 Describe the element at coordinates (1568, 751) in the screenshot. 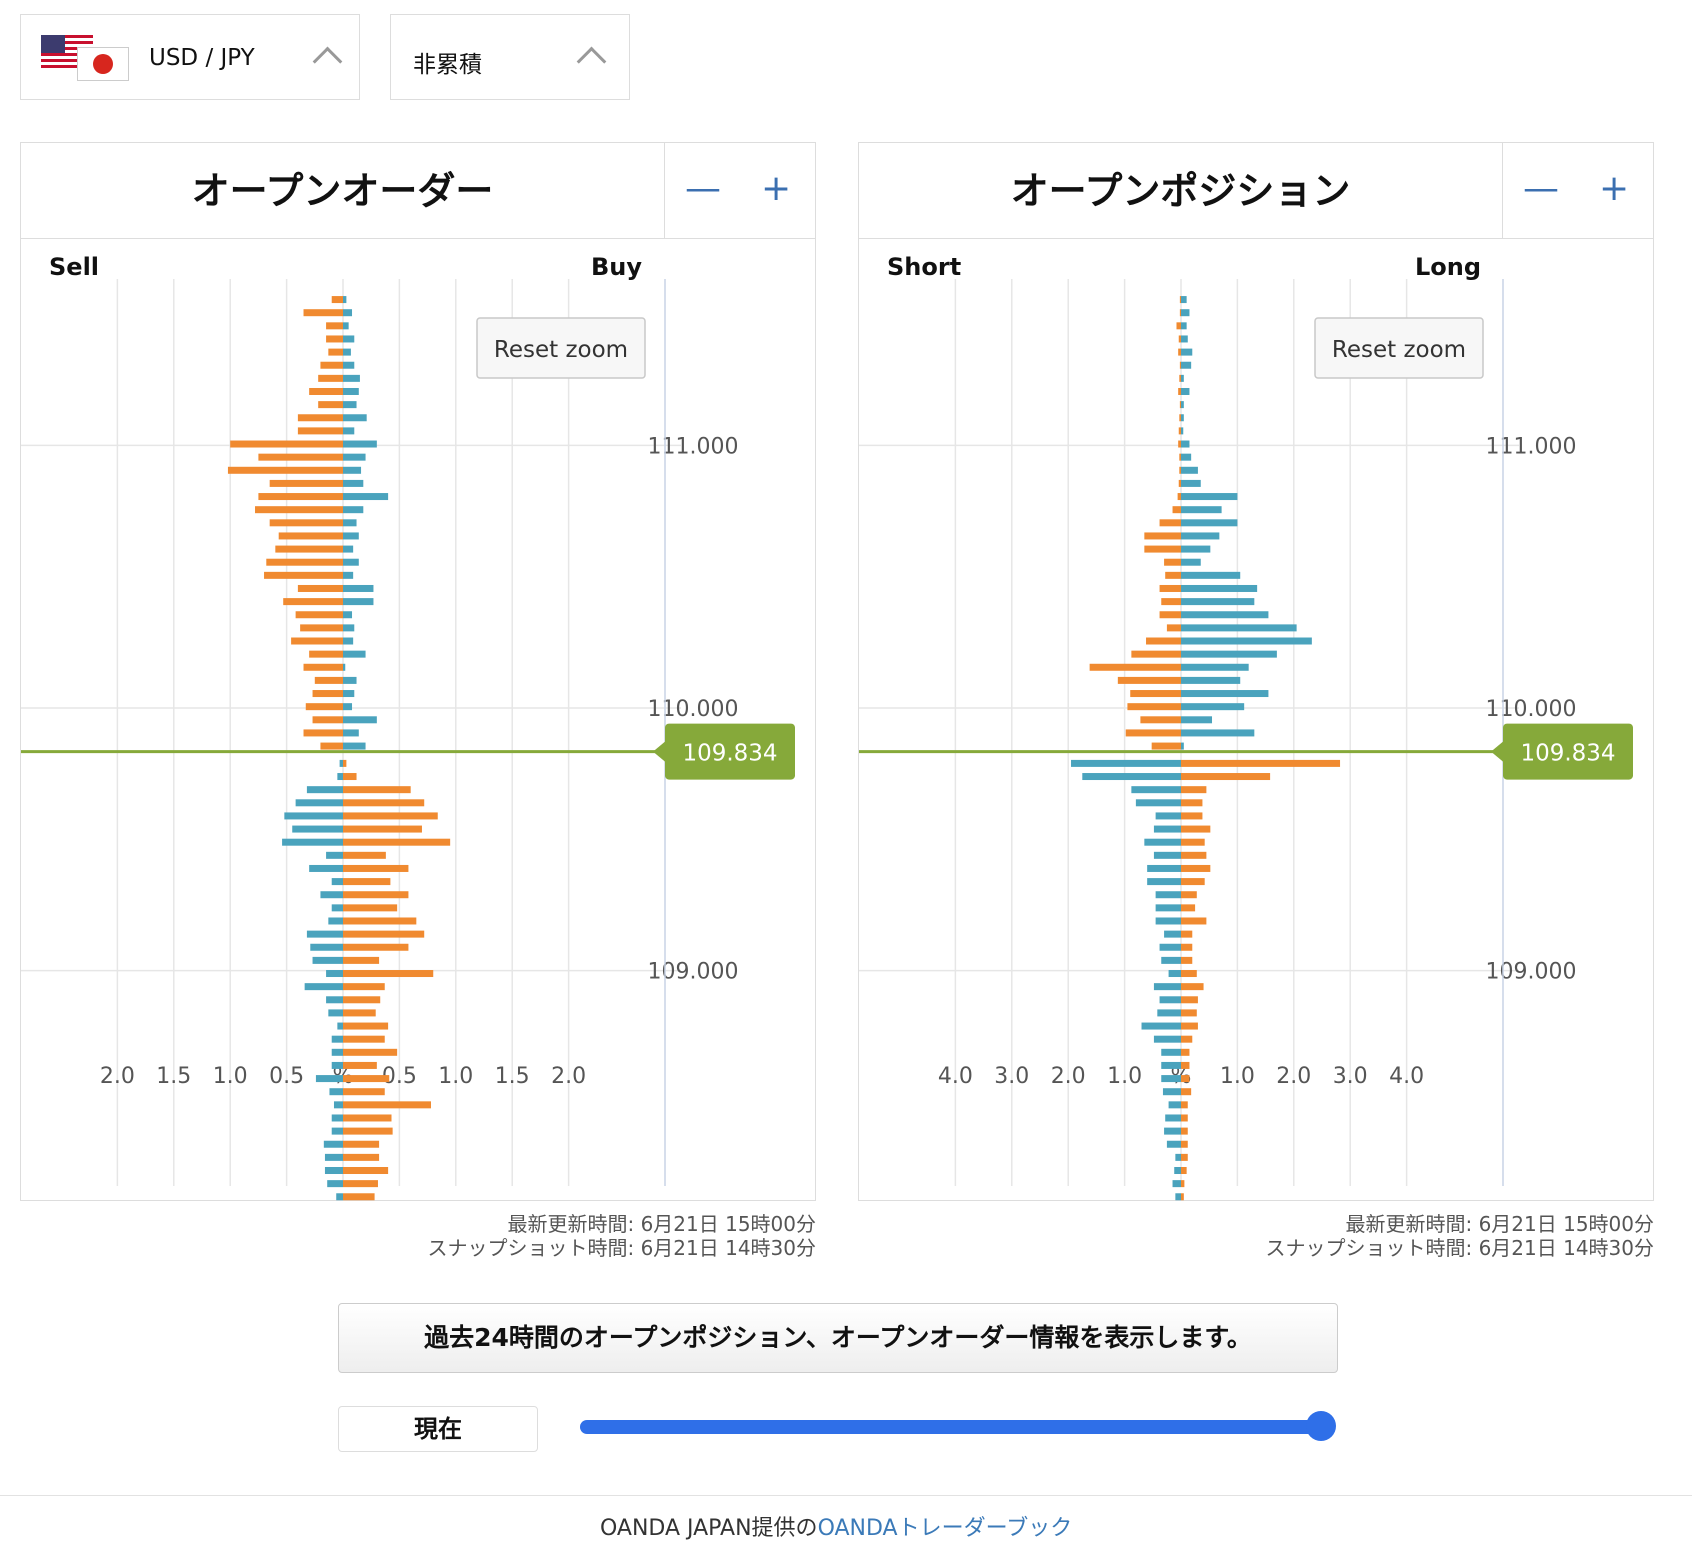

I see `current-price-tag` at that location.